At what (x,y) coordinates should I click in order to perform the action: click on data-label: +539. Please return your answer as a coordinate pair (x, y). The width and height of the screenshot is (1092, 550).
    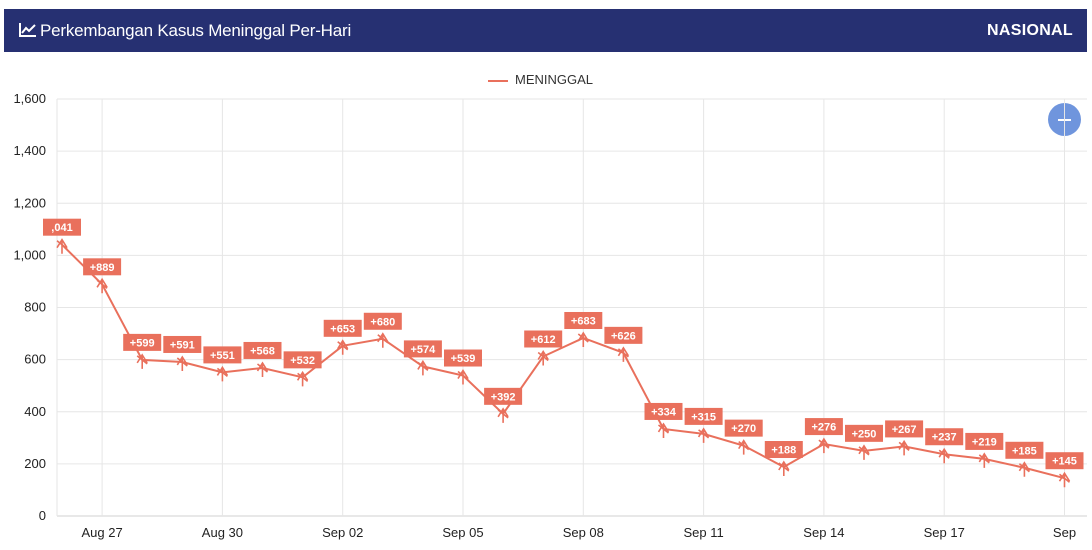
    Looking at the image, I should click on (463, 359).